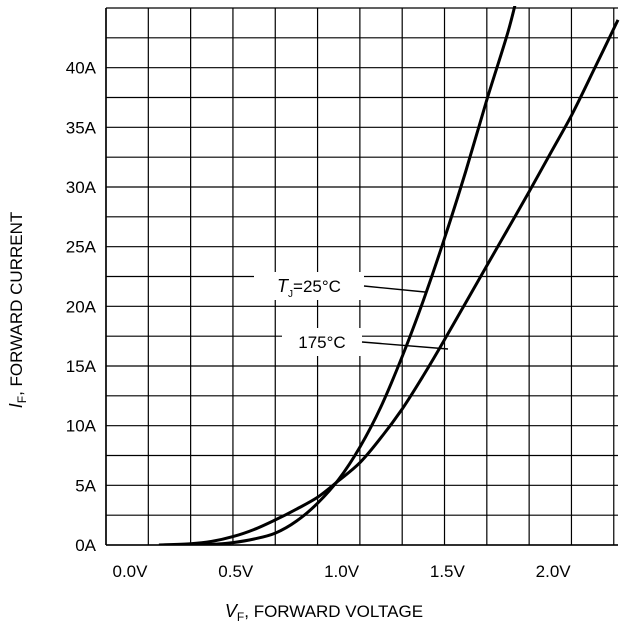 The height and width of the screenshot is (630, 620). Describe the element at coordinates (22, 399) in the screenshot. I see `y-axis-sub: F` at that location.